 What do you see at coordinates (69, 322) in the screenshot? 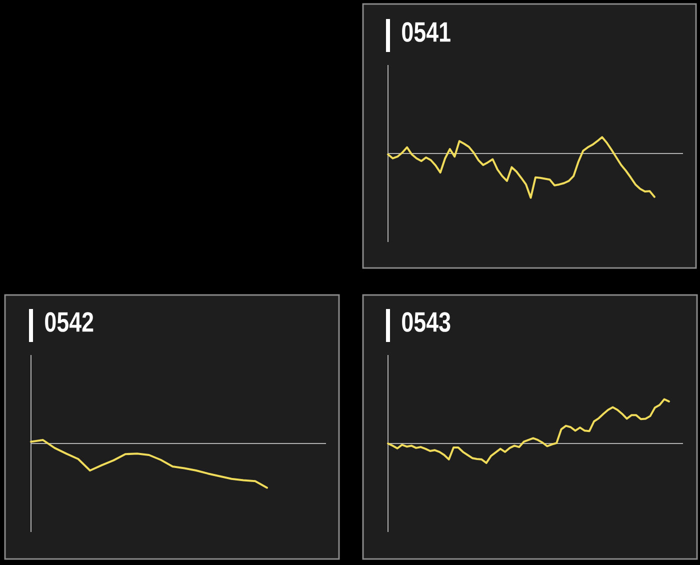
I see `chart-title: 0542` at bounding box center [69, 322].